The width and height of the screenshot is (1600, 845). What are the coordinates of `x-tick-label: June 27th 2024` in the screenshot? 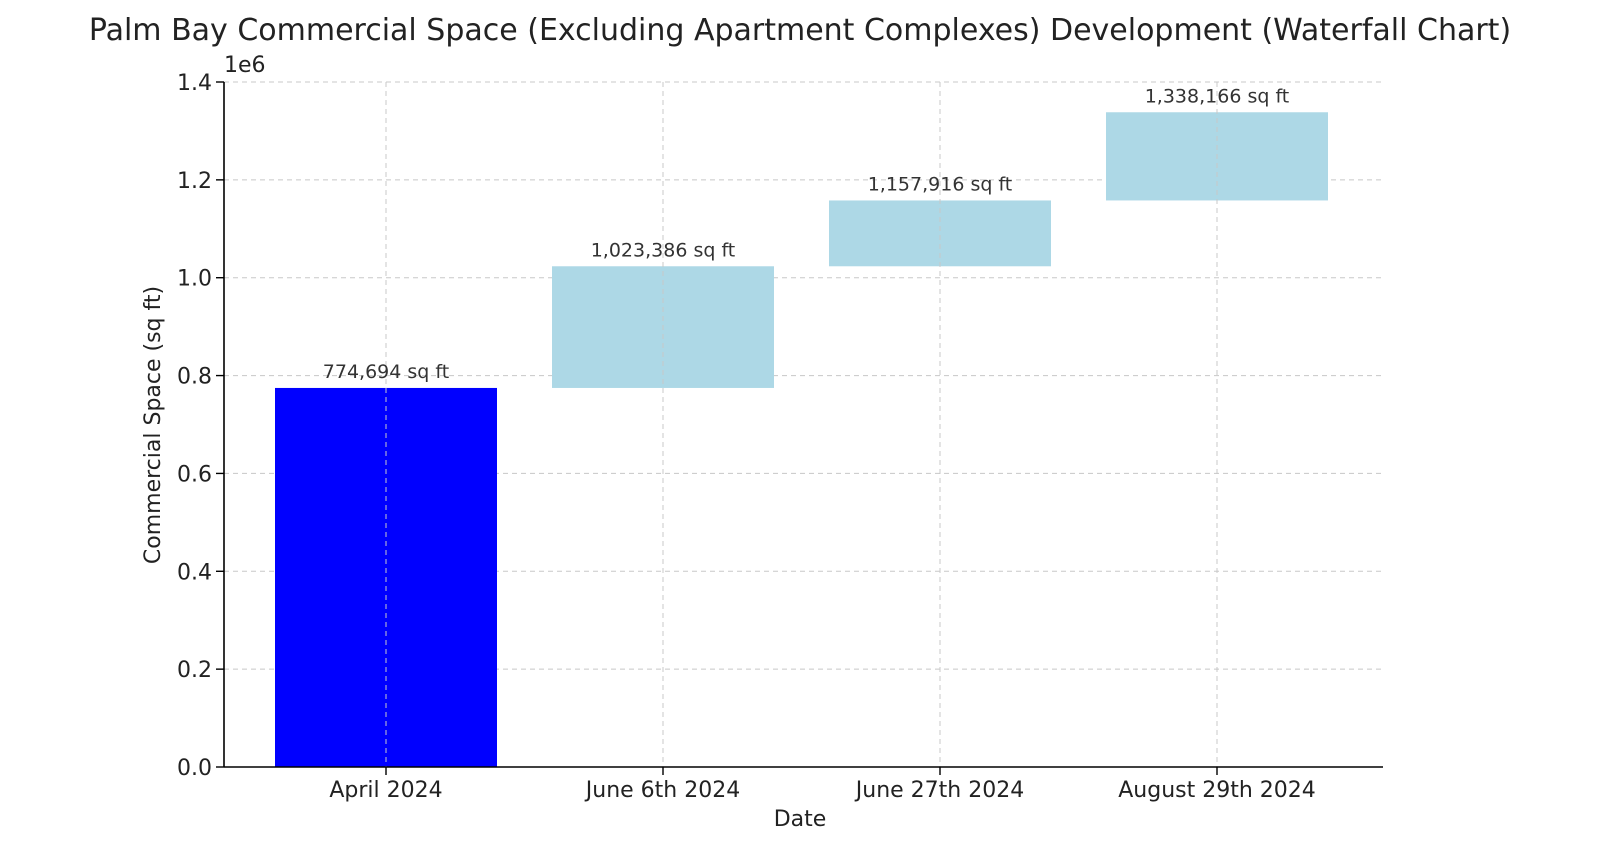 It's located at (939, 790).